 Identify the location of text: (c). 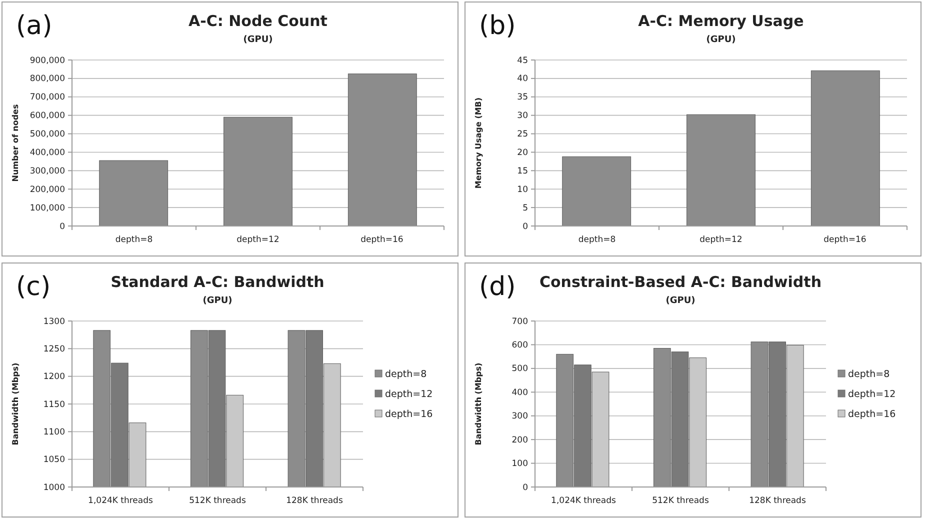
(33, 287).